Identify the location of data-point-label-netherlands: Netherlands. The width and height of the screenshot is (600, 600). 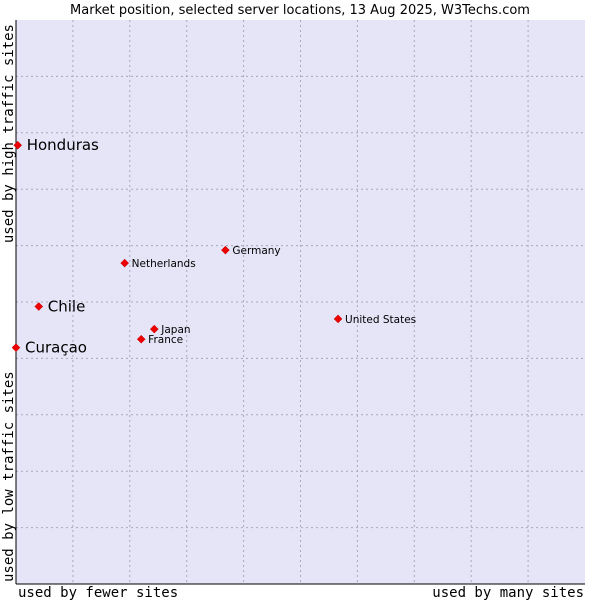
(164, 264).